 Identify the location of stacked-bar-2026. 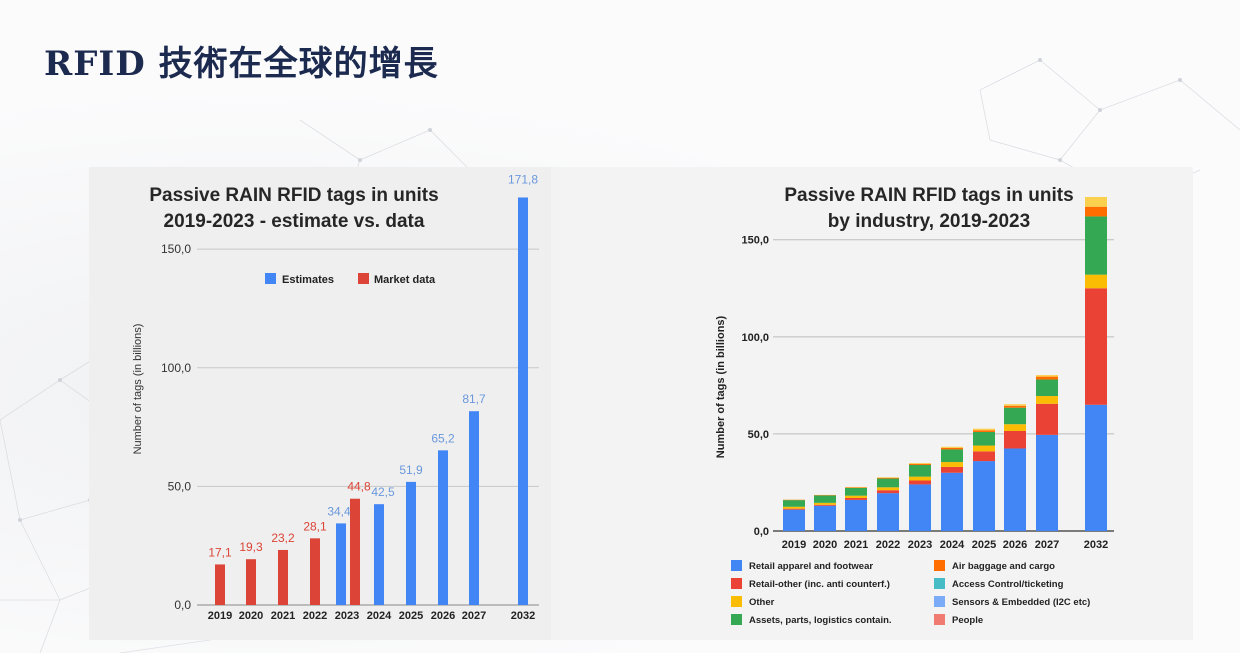
(1015, 467).